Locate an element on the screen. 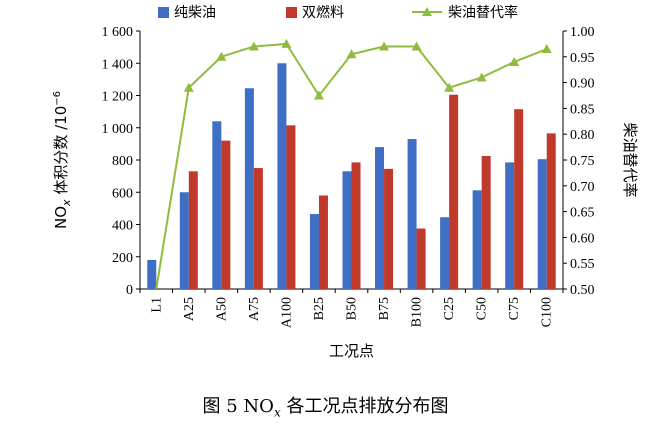  y-right-tick-label: 1.00 is located at coordinates (582, 32).